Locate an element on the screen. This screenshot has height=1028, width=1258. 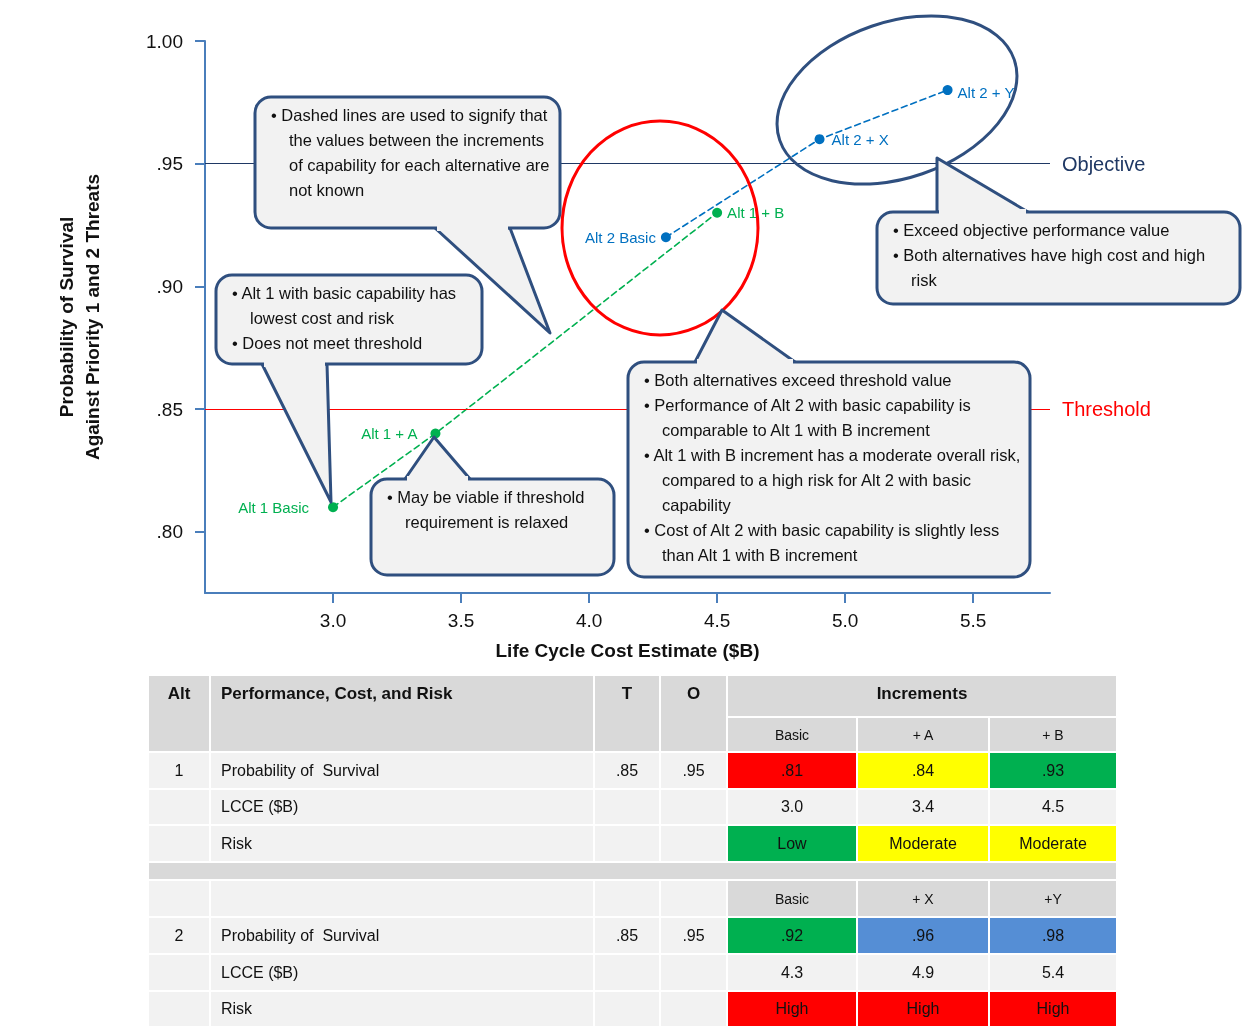
text: + B is located at coordinates (1053, 734).